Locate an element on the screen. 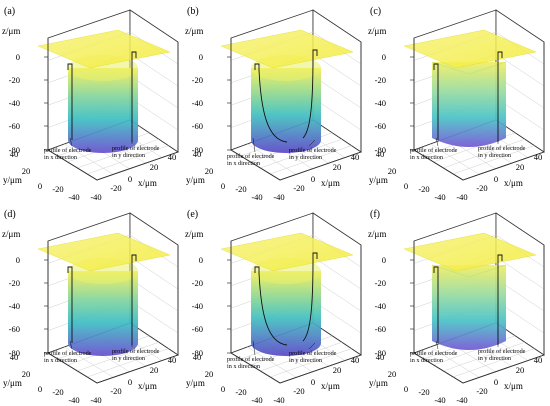 The height and width of the screenshot is (406, 550). body-edge is located at coordinates (469, 68).